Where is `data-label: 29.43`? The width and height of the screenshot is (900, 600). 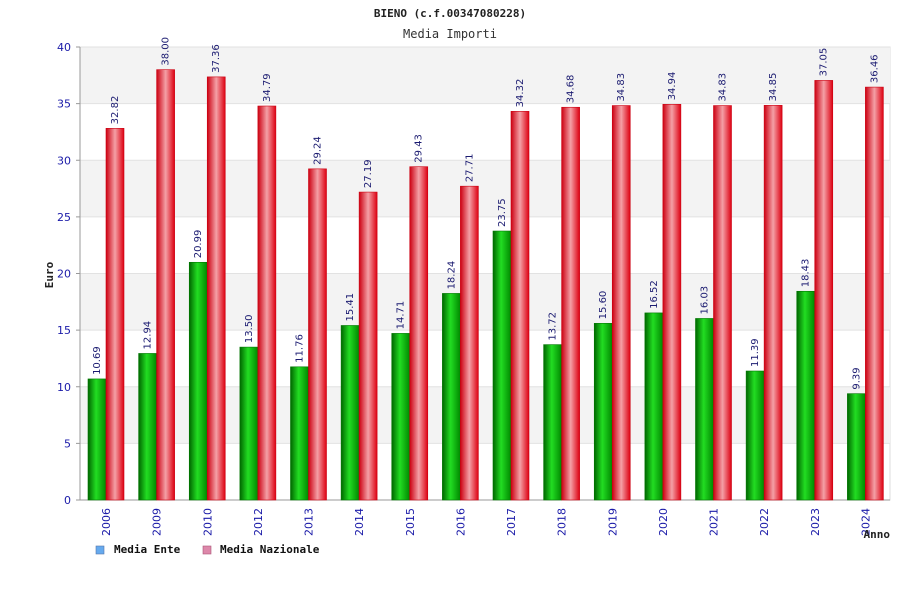
data-label: 29.43 is located at coordinates (419, 148).